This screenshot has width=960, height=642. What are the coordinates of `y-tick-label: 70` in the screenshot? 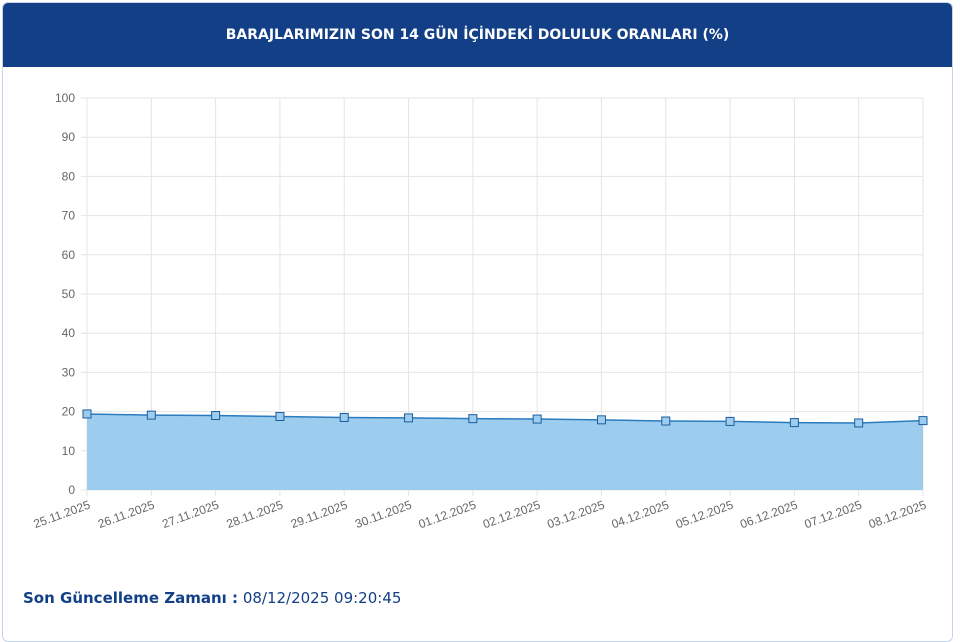 It's located at (69, 216).